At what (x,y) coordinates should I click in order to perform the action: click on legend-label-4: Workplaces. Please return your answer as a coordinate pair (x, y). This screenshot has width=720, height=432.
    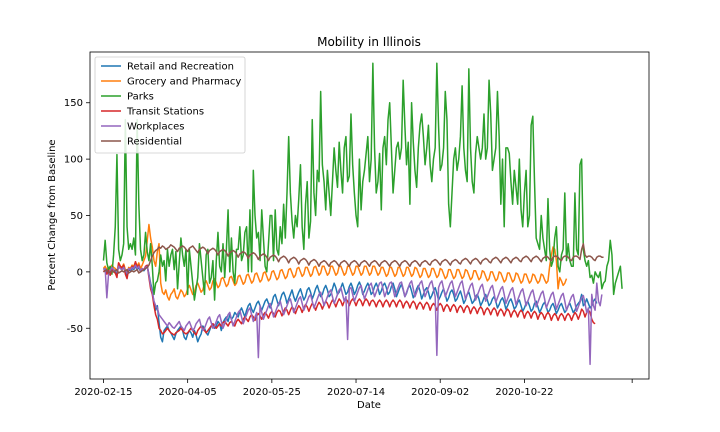
    Looking at the image, I should click on (155, 127).